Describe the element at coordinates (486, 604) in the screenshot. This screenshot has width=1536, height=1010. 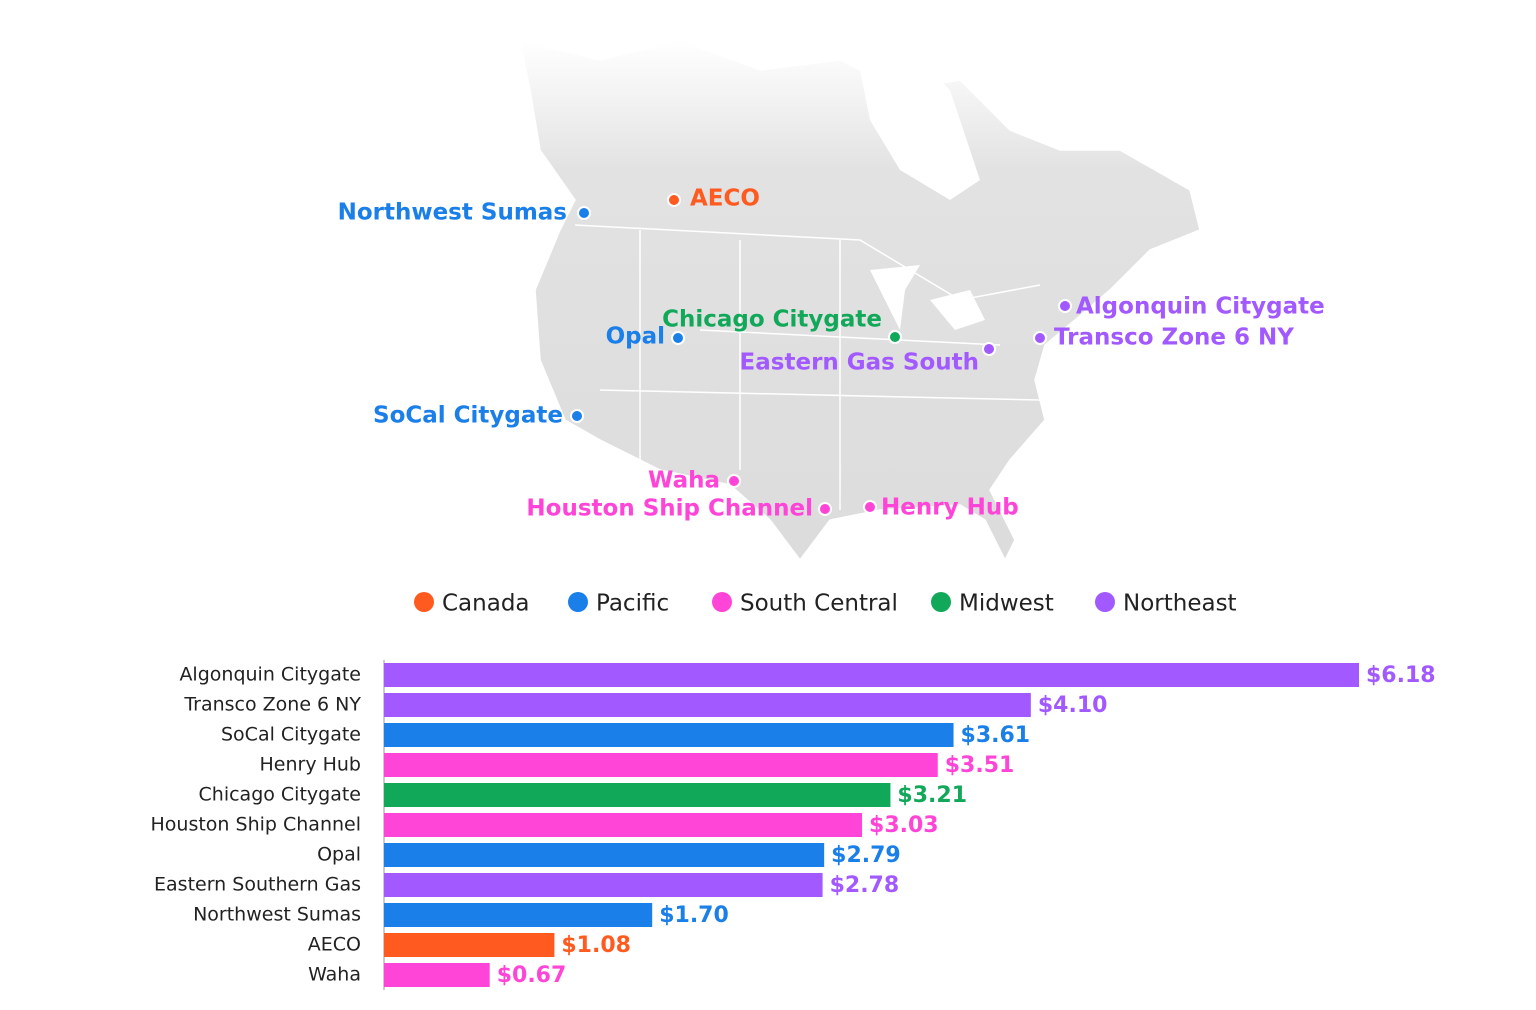
I see `legend-label: Canada` at that location.